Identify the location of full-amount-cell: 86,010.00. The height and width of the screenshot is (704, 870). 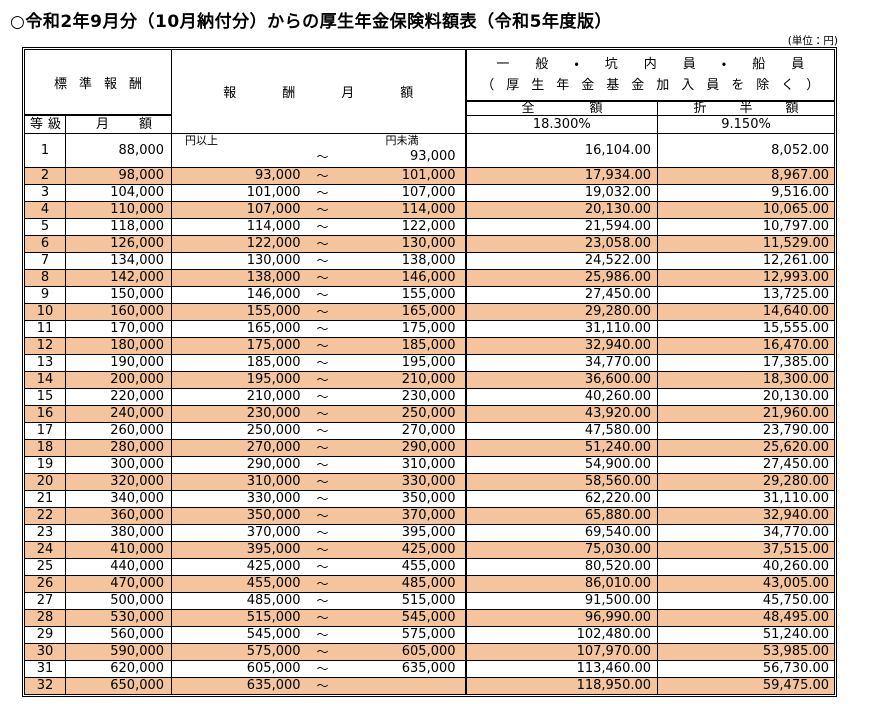
(561, 584).